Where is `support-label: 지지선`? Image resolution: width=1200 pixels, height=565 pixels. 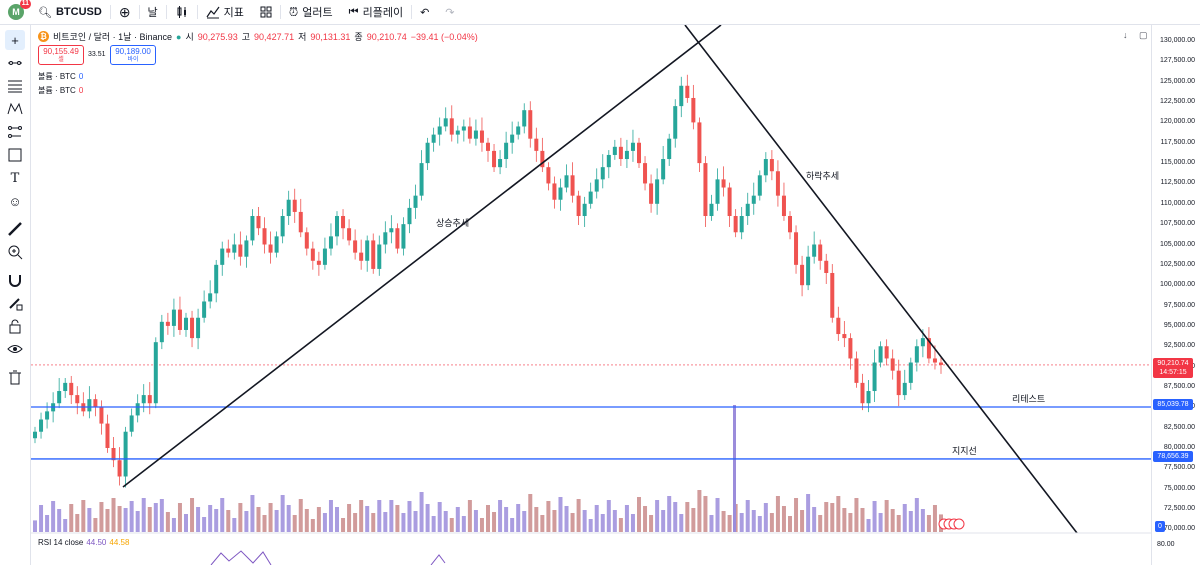 support-label: 지지선 is located at coordinates (964, 451).